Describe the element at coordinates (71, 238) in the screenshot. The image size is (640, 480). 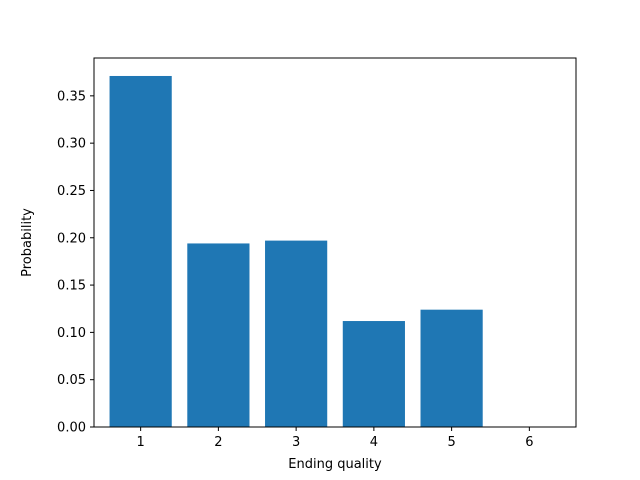
I see `y-tick-label: 0.20` at that location.